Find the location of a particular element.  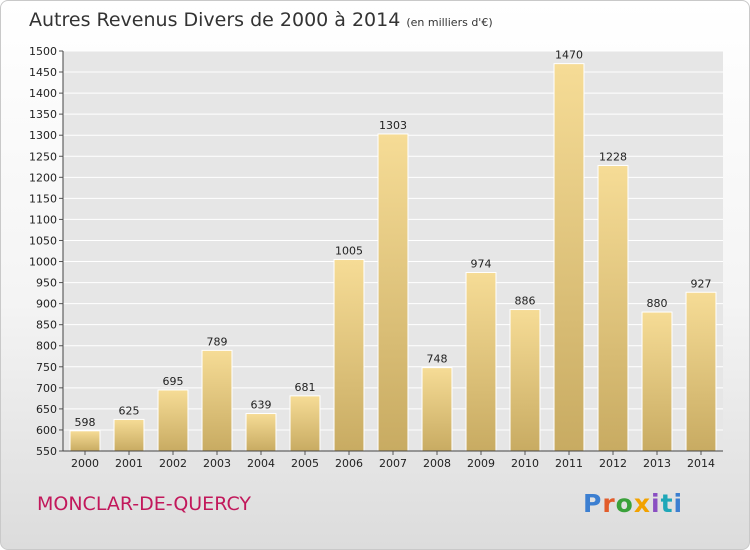

data-label: 695 is located at coordinates (173, 381).